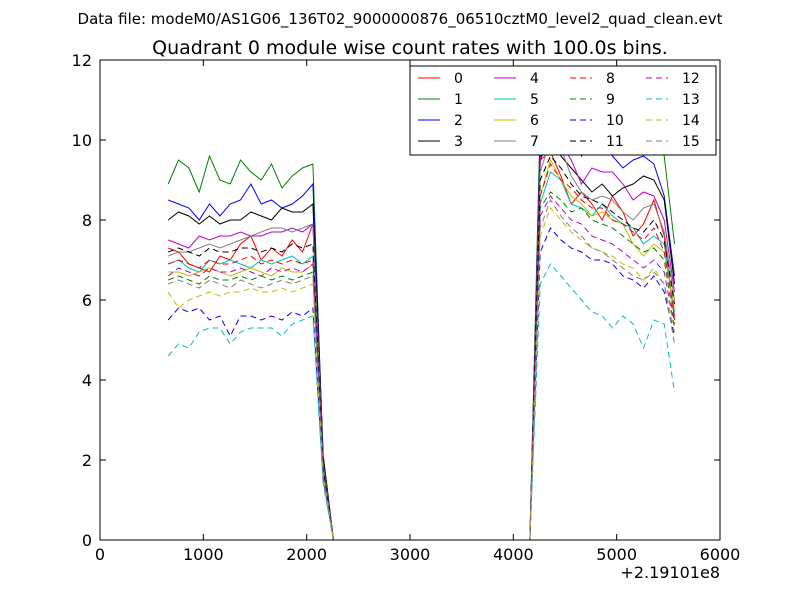 The image size is (800, 600). What do you see at coordinates (458, 100) in the screenshot?
I see `legend-label-1: 1` at bounding box center [458, 100].